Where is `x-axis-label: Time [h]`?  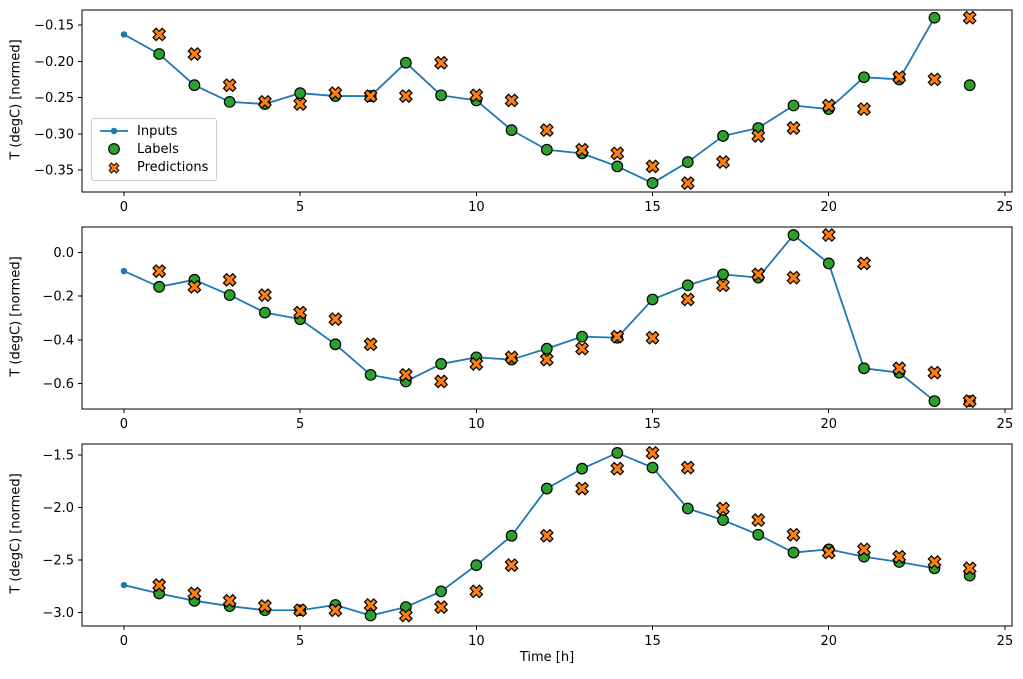 x-axis-label: Time [h] is located at coordinates (547, 657).